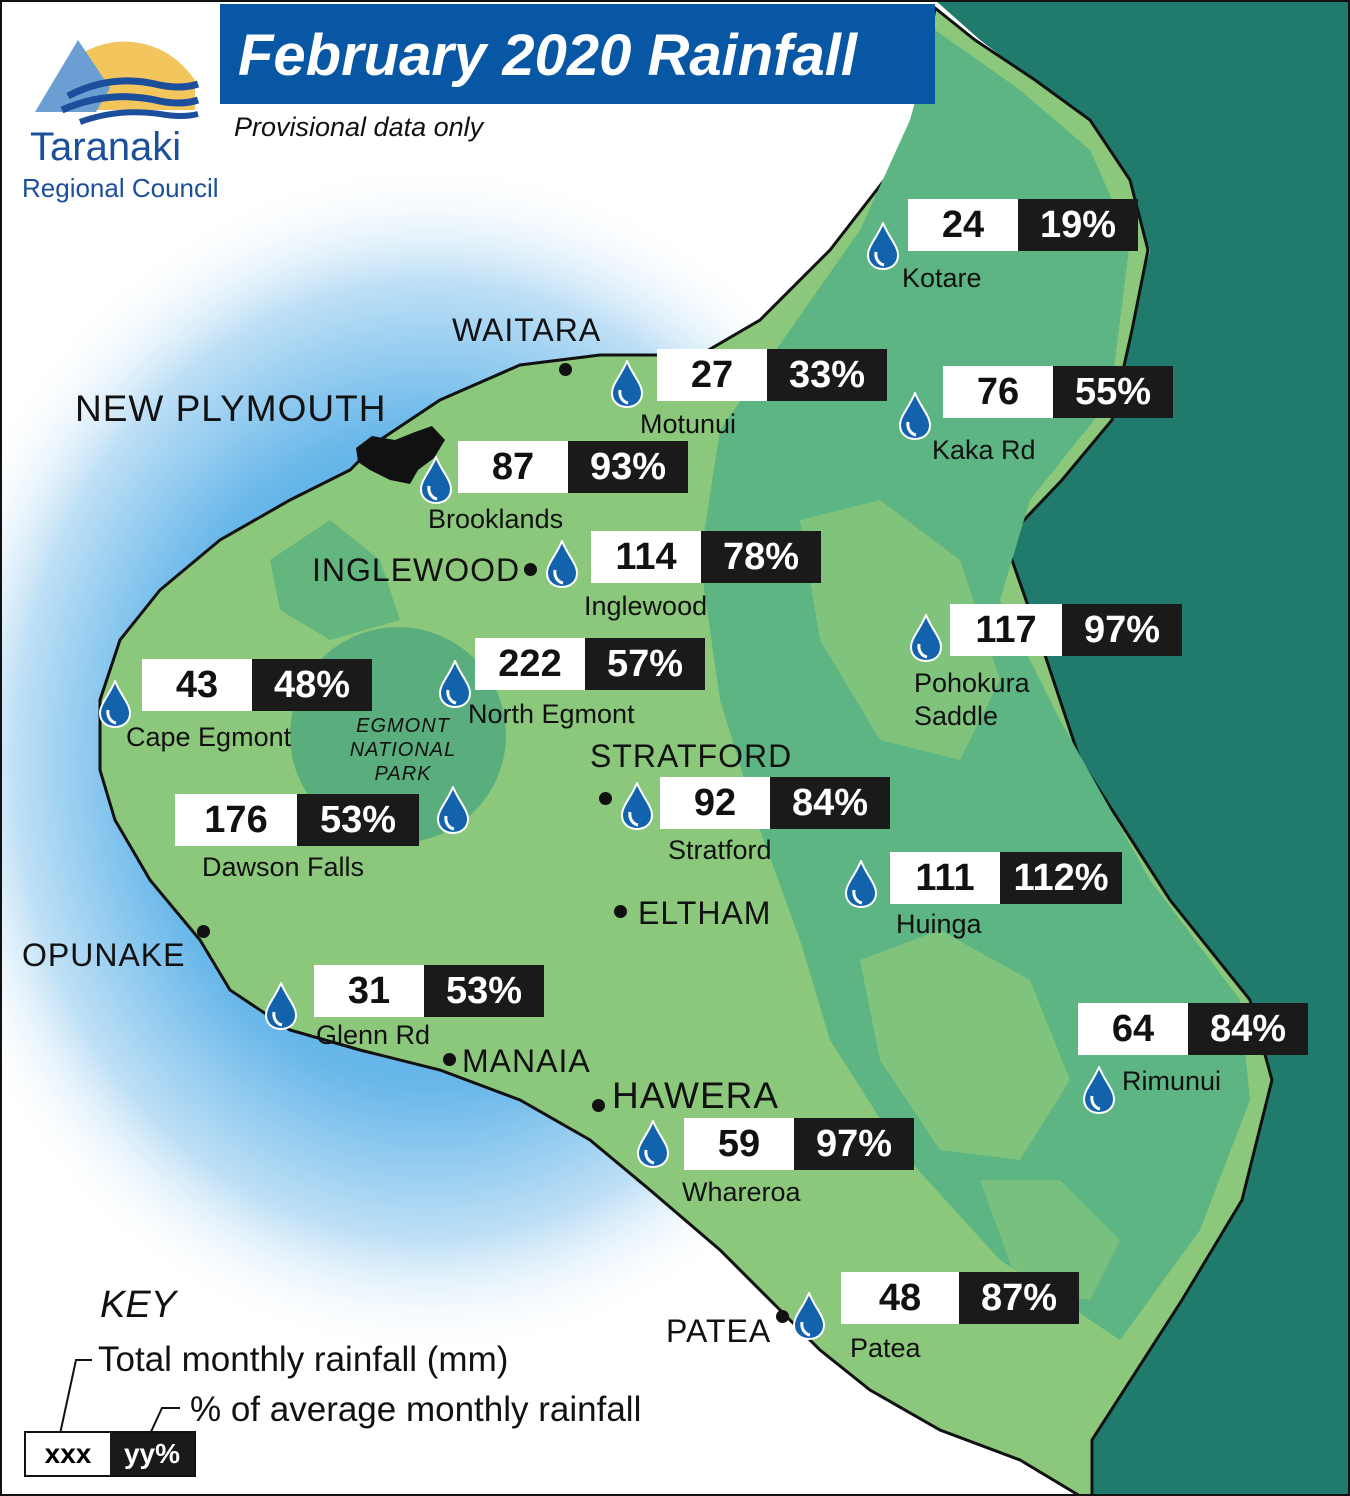  Describe the element at coordinates (715, 803) in the screenshot. I see `rainfall-mm: 92` at that location.